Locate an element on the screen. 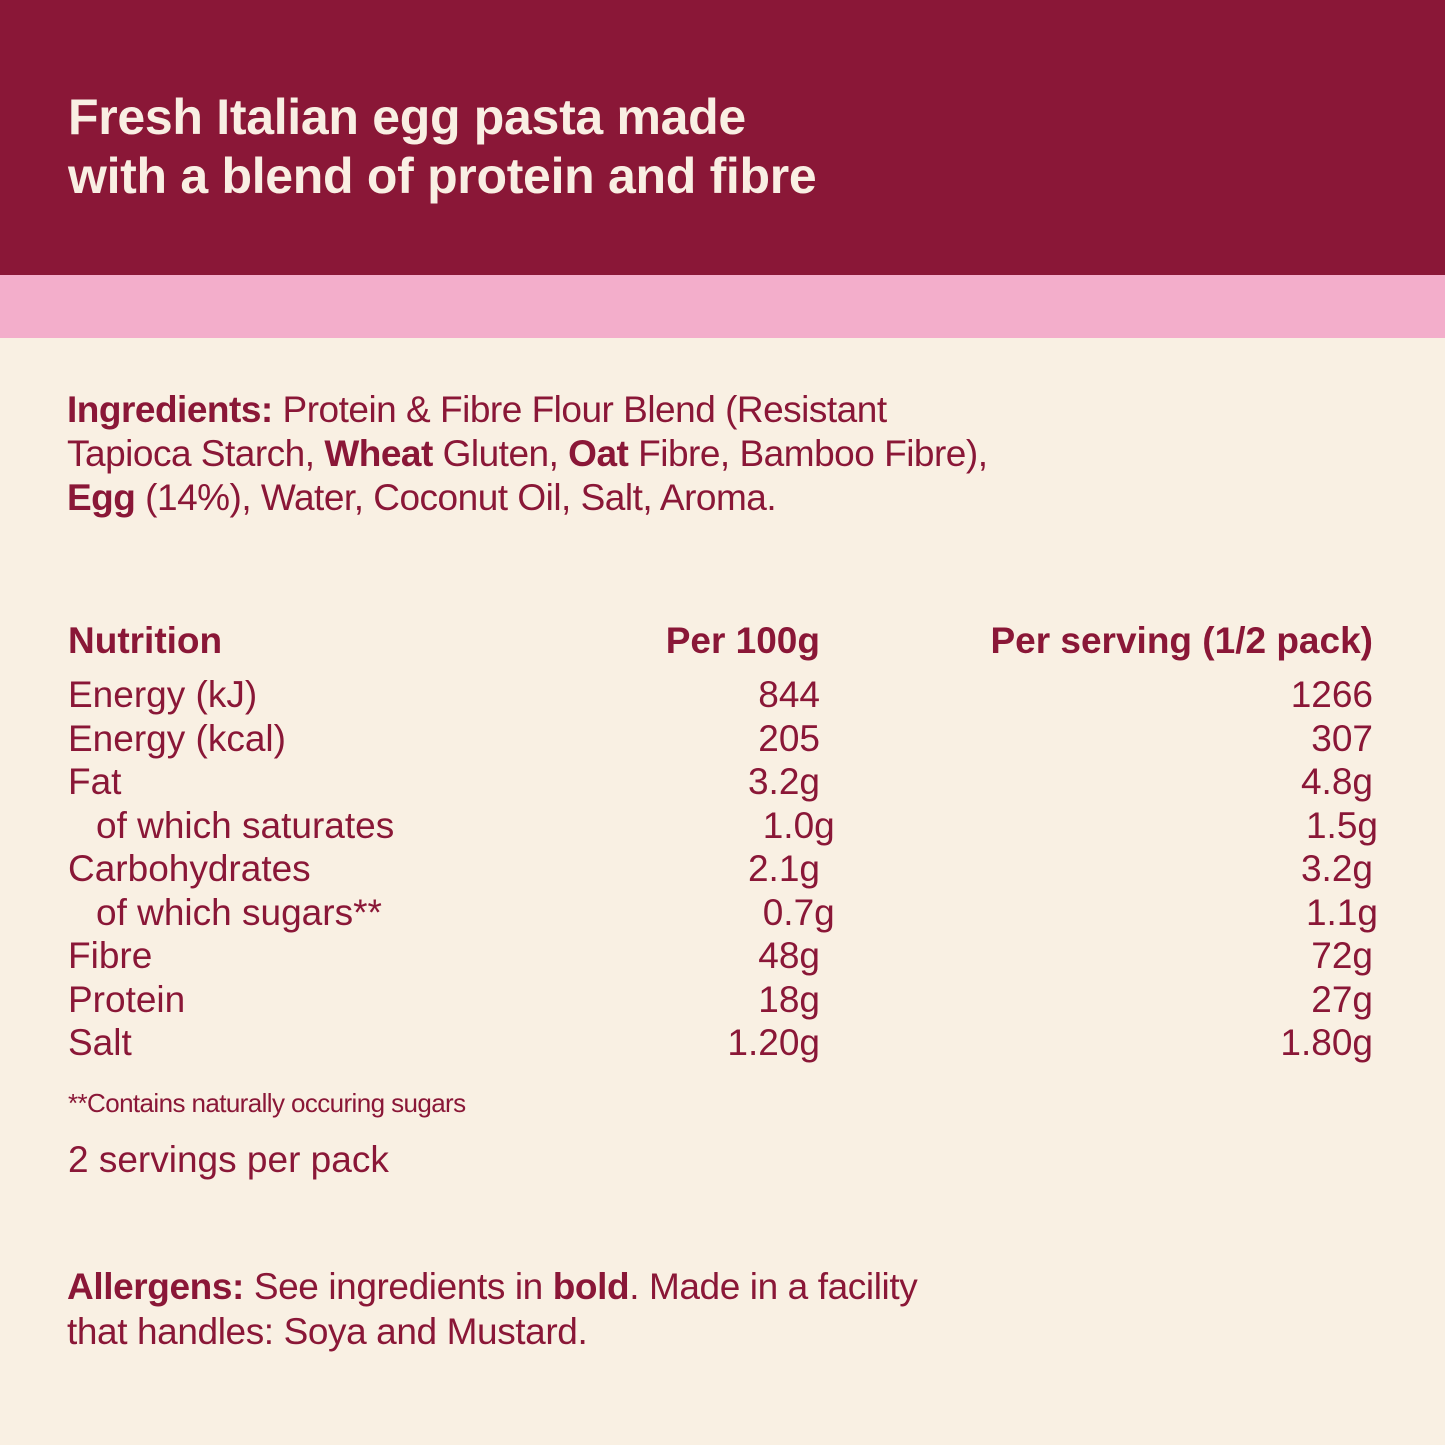  nutrient-label: Fat is located at coordinates (95, 781).